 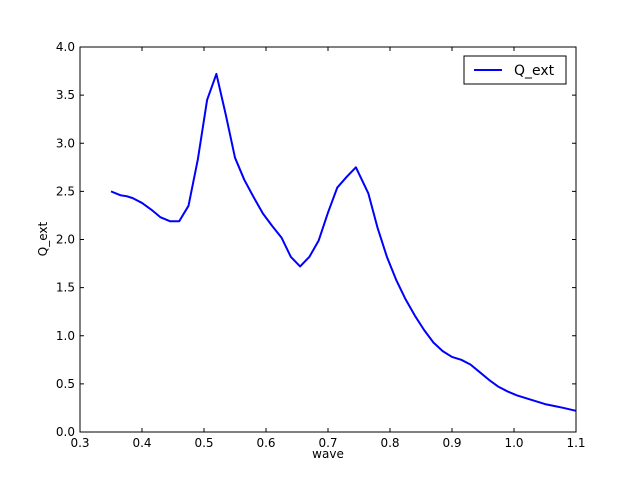 What do you see at coordinates (79, 443) in the screenshot?
I see `x-tick-label: 0.3` at bounding box center [79, 443].